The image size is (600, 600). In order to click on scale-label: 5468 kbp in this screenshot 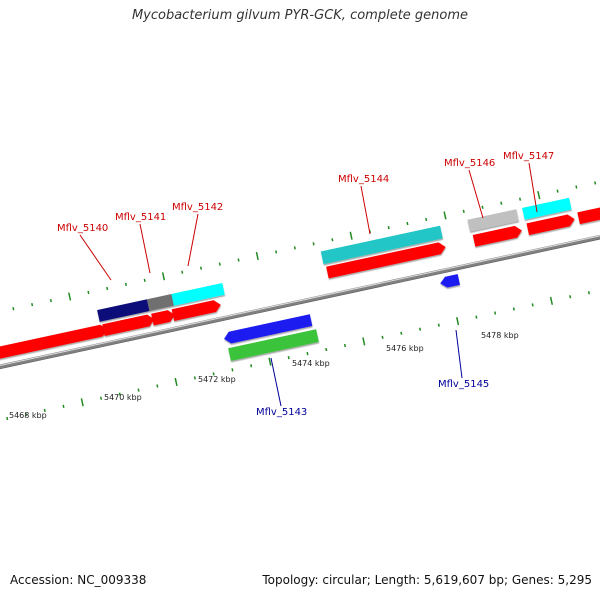, I will do `click(28, 415)`.